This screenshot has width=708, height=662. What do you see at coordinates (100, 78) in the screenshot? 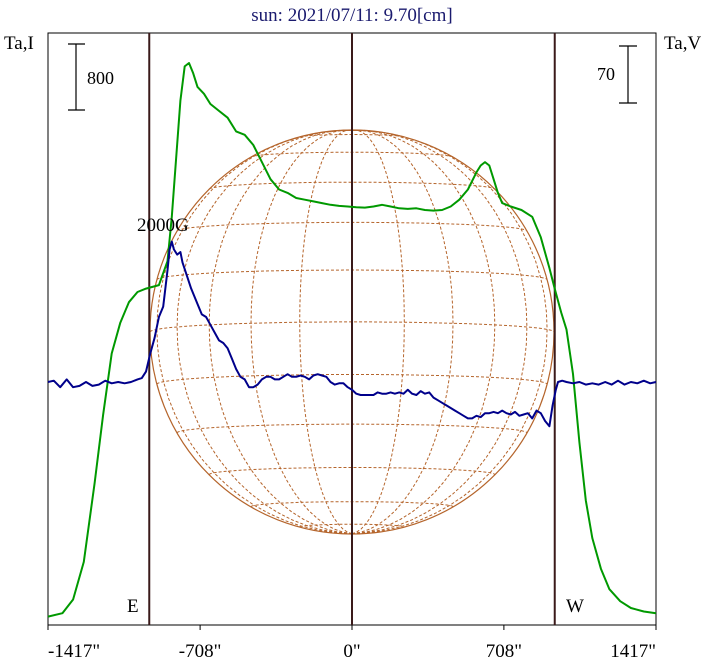
I see `left-scale-label: 800` at bounding box center [100, 78].